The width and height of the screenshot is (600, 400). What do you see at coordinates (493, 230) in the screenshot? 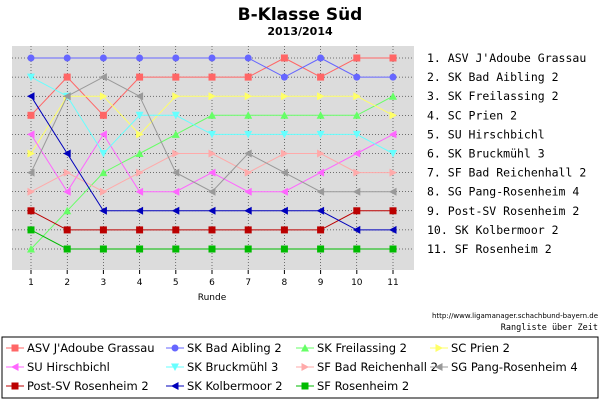
I see `standing-label: 10. SK Kolbermoor 2` at bounding box center [493, 230].